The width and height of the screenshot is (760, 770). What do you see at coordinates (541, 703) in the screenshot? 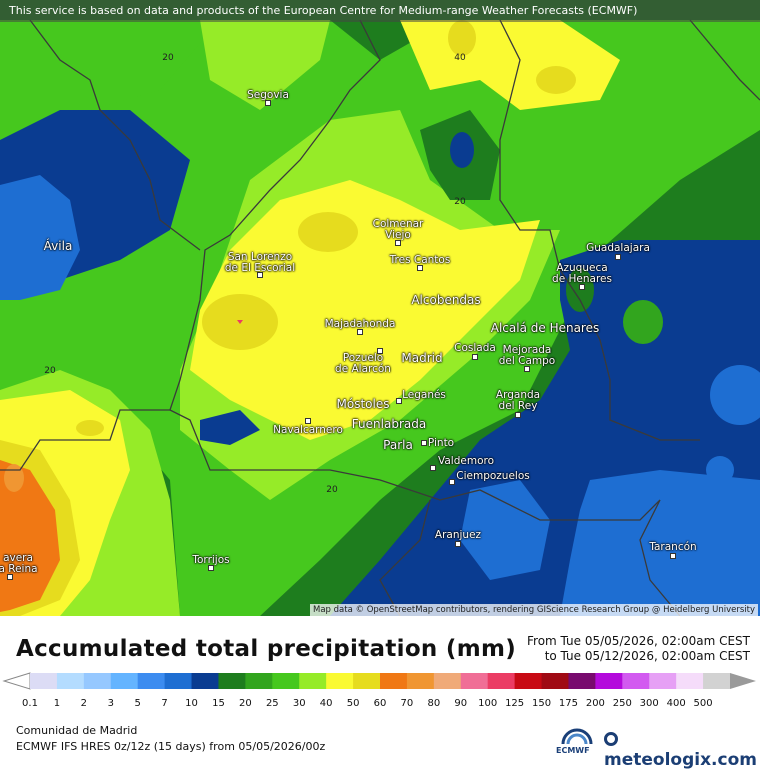
I see `legend-tick-label: 150` at bounding box center [541, 703].